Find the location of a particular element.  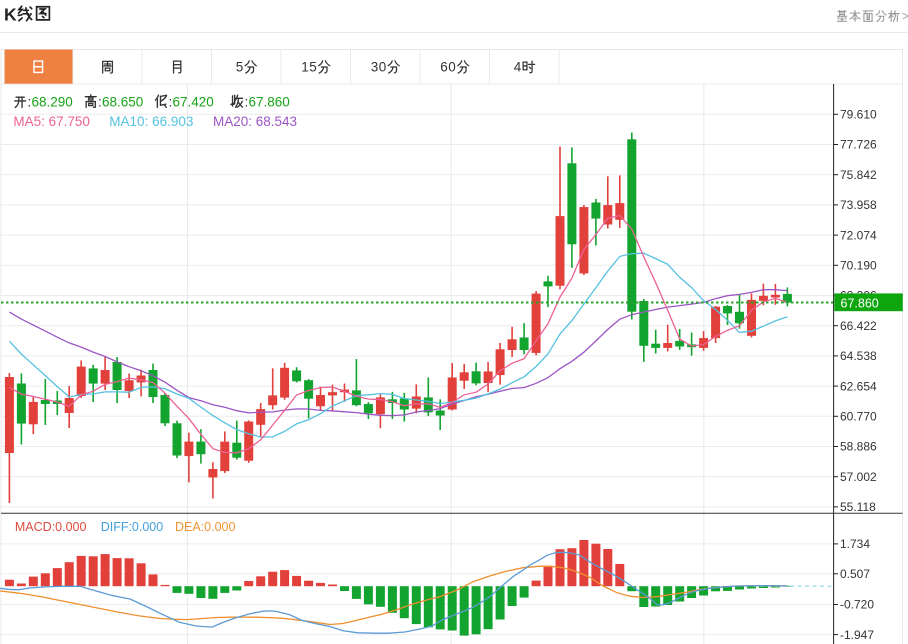

svg-text: 67.420 is located at coordinates (193, 102).